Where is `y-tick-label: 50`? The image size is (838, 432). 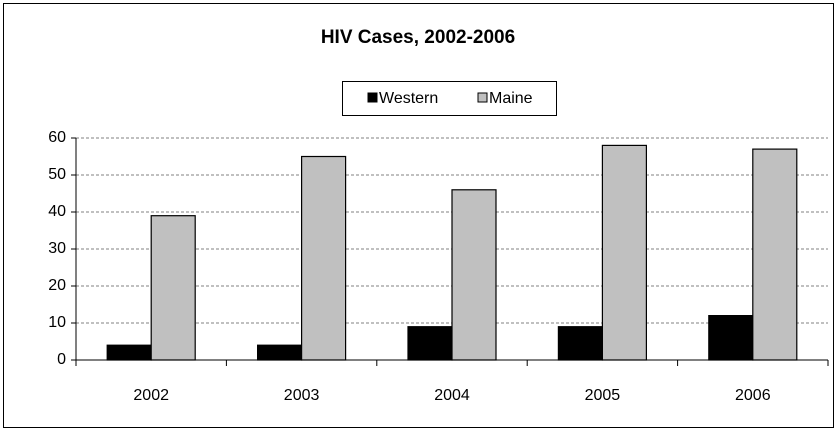 y-tick-label: 50 is located at coordinates (57, 174).